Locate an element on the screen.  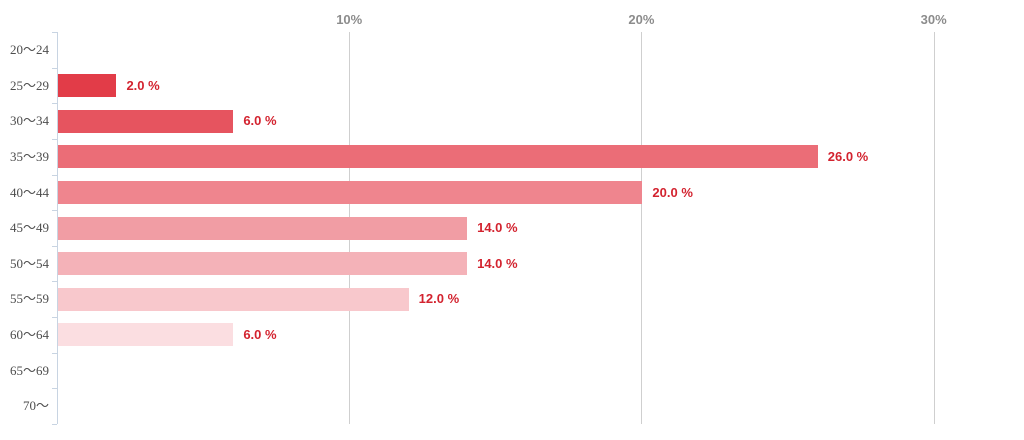
x-axis-tick-label: 30% is located at coordinates (933, 19).